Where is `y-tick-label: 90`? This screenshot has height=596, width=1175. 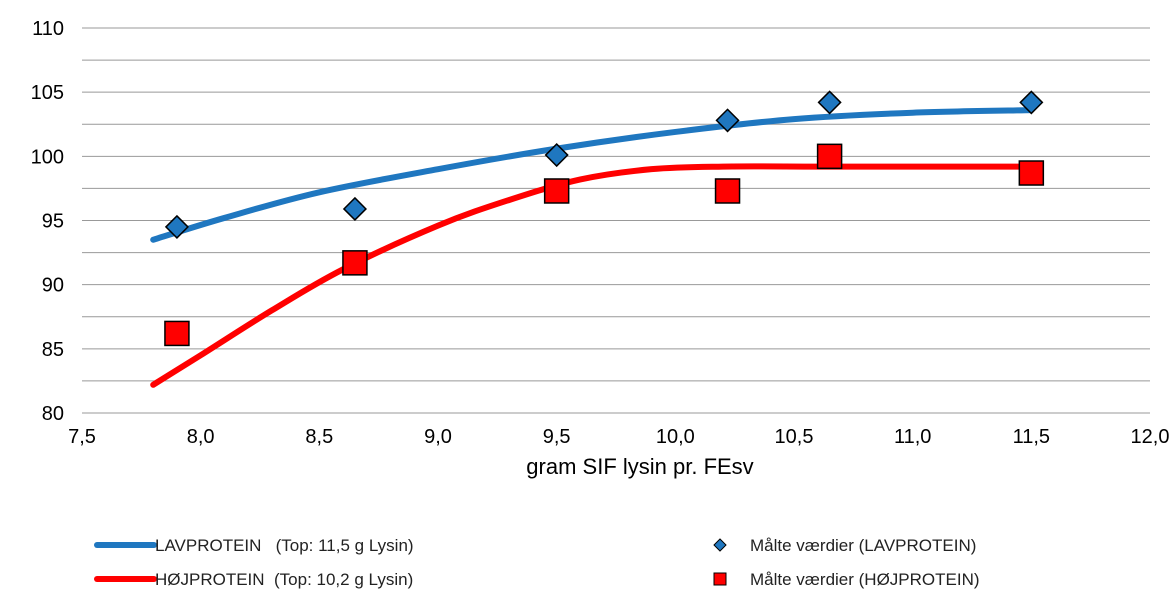 y-tick-label: 90 is located at coordinates (53, 286).